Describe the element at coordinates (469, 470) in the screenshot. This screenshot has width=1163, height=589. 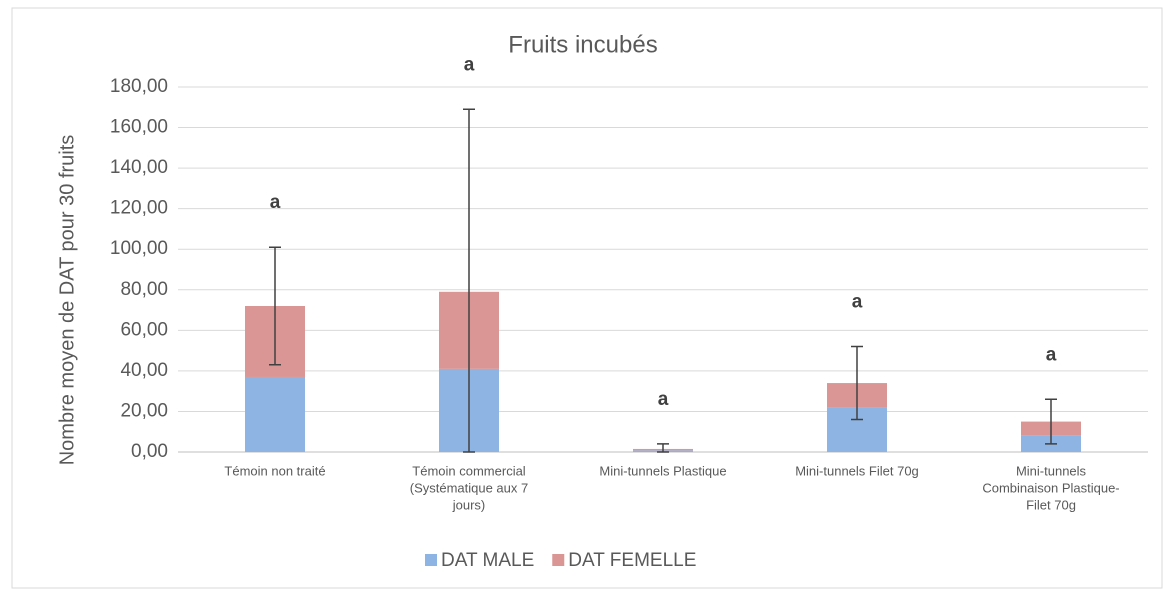
I see `x-tick-label: Témoin commercial` at that location.